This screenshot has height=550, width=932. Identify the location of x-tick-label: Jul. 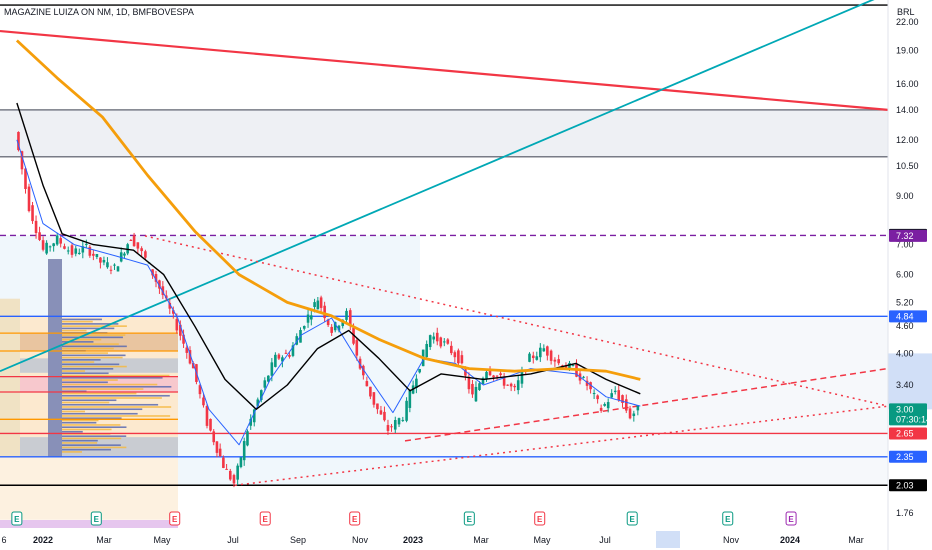
(605, 540).